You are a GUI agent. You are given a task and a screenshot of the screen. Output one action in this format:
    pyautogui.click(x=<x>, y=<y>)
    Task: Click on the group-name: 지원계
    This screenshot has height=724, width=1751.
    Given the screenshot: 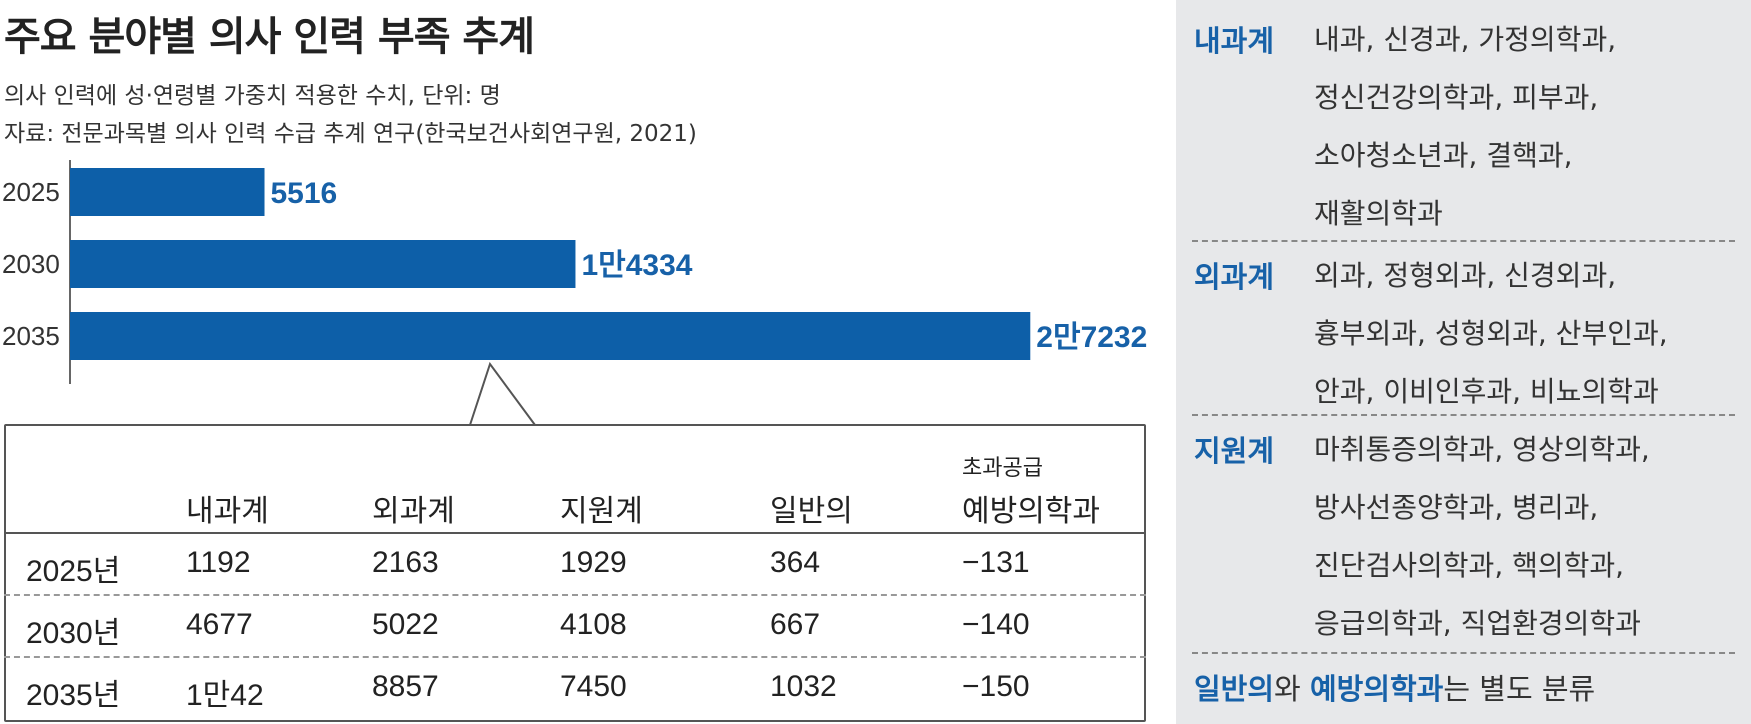 What is the action you would take?
    pyautogui.click(x=1234, y=451)
    